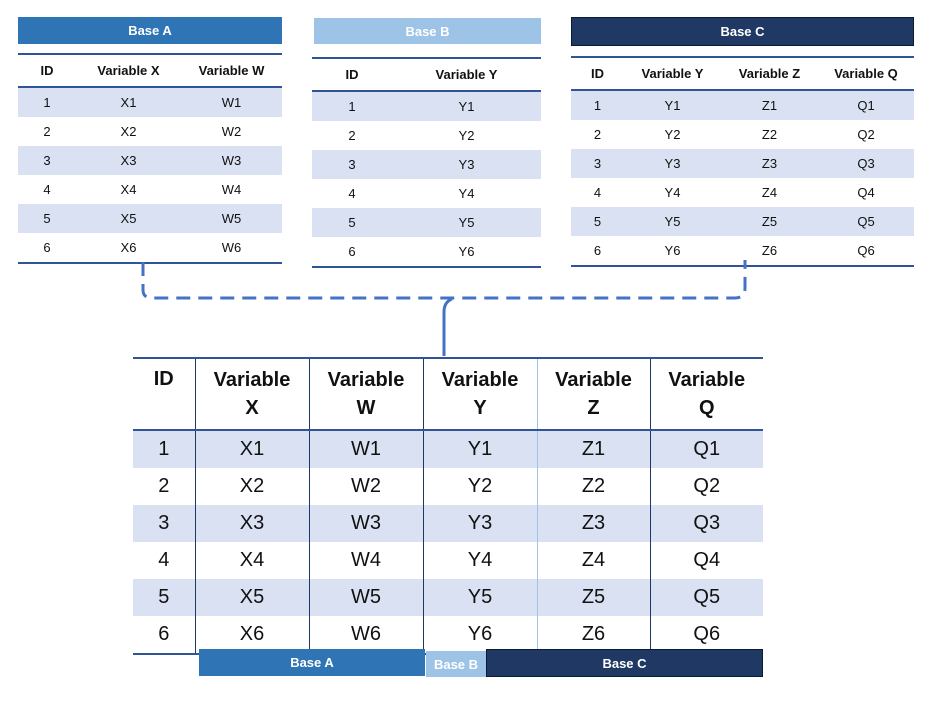  What do you see at coordinates (672, 105) in the screenshot?
I see `table-cell: Y1` at bounding box center [672, 105].